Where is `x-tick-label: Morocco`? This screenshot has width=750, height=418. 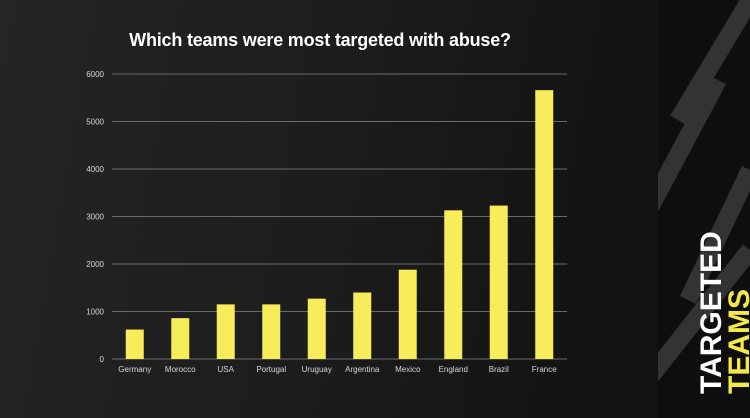 x-tick-label: Morocco is located at coordinates (180, 369).